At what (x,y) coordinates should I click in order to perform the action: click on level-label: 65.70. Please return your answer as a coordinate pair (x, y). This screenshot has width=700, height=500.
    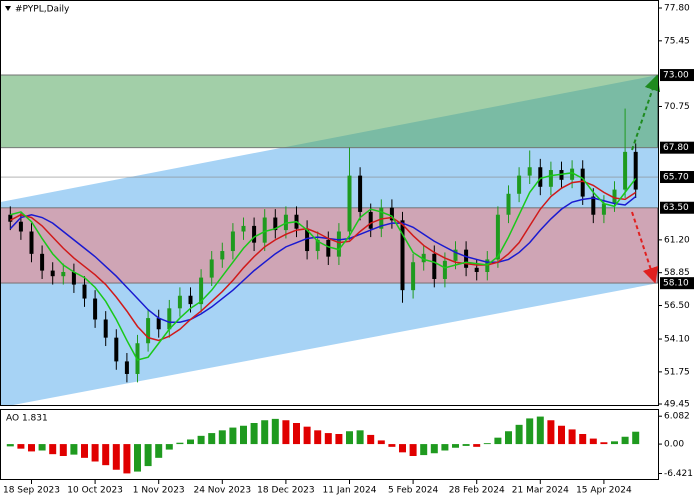
    Looking at the image, I should click on (676, 178).